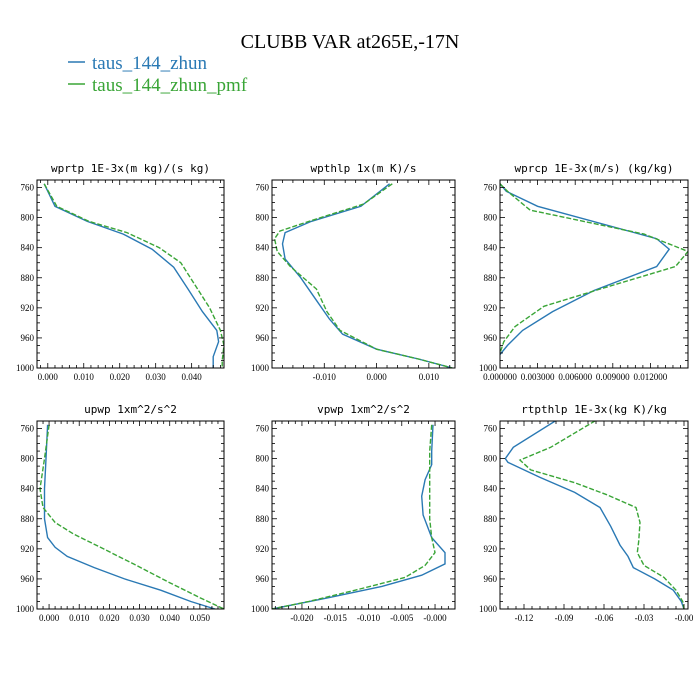  I want to click on x-tick-label: -0.015, so click(336, 618).